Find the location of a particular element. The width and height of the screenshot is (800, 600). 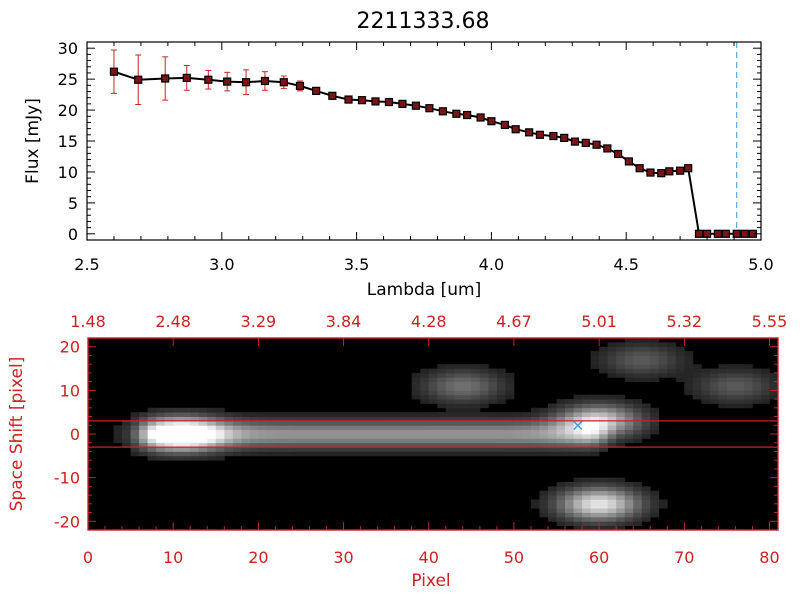

y-tick-label: 30 is located at coordinates (68, 48).